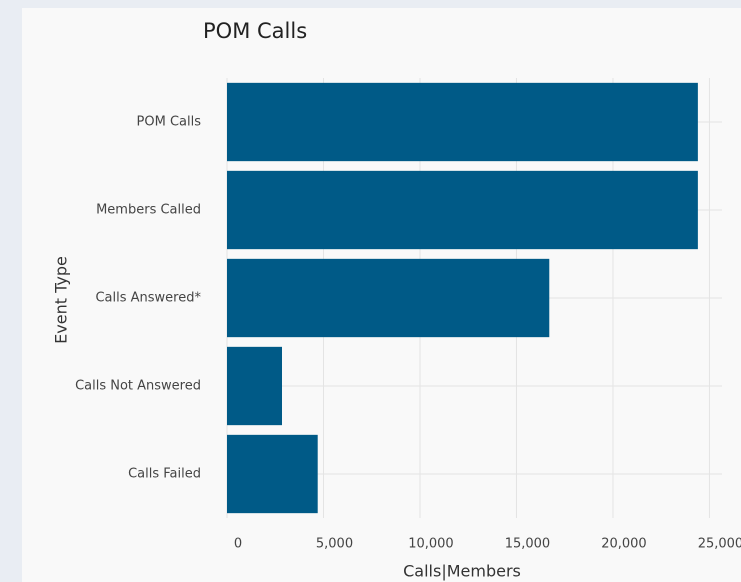 Image resolution: width=741 pixels, height=582 pixels. I want to click on x-tick-label: 15,000, so click(528, 544).